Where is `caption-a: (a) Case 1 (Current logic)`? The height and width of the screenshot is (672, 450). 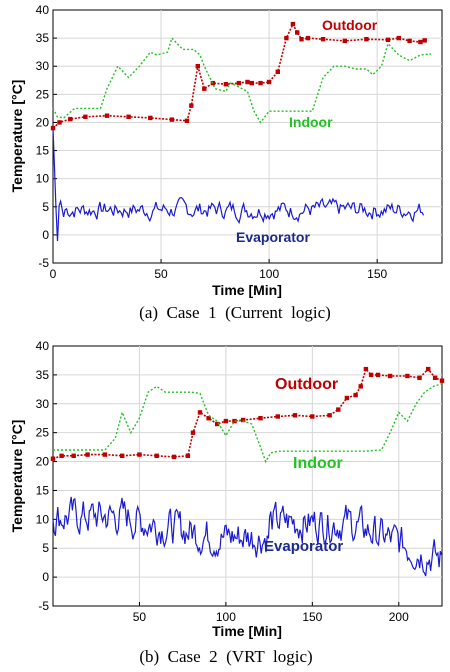
caption-a: (a) Case 1 (Current logic) is located at coordinates (235, 312).